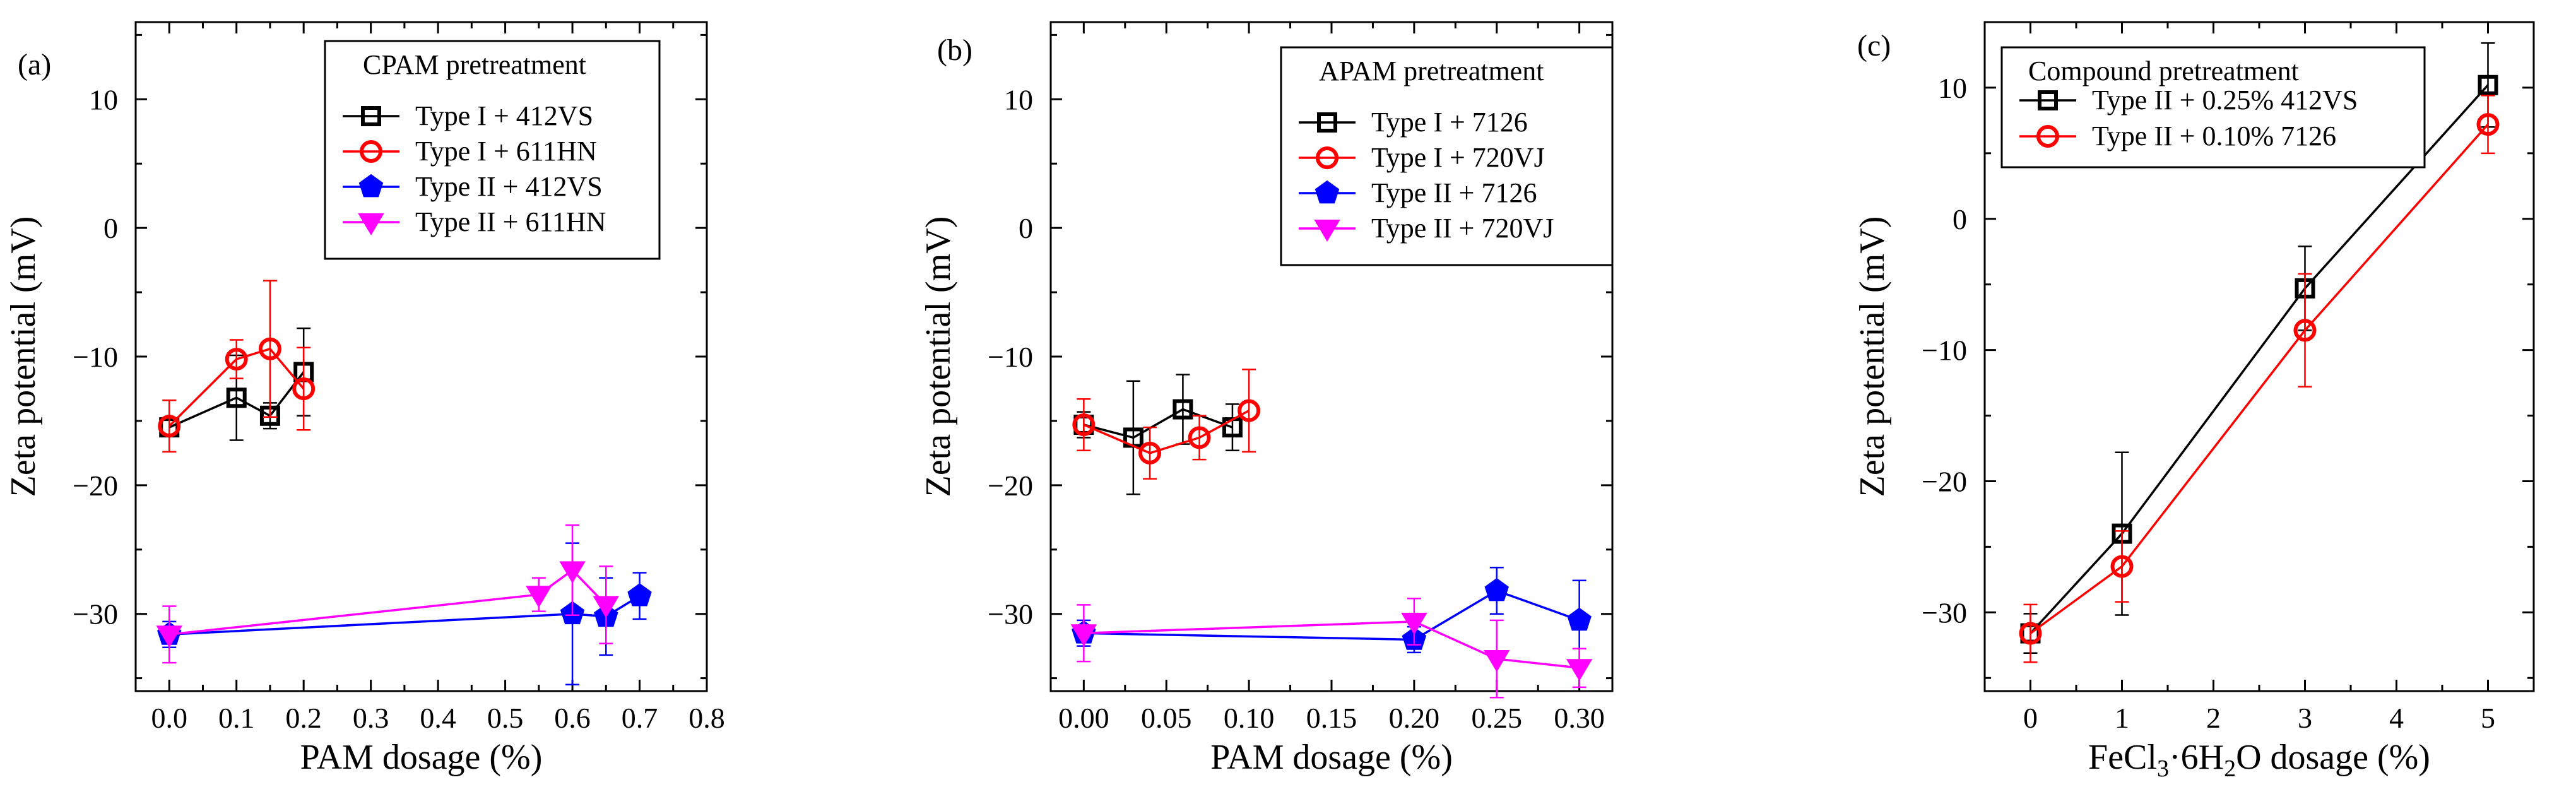 This screenshot has height=799, width=2576. What do you see at coordinates (2213, 718) in the screenshot?
I see `x-tick-label: 2` at bounding box center [2213, 718].